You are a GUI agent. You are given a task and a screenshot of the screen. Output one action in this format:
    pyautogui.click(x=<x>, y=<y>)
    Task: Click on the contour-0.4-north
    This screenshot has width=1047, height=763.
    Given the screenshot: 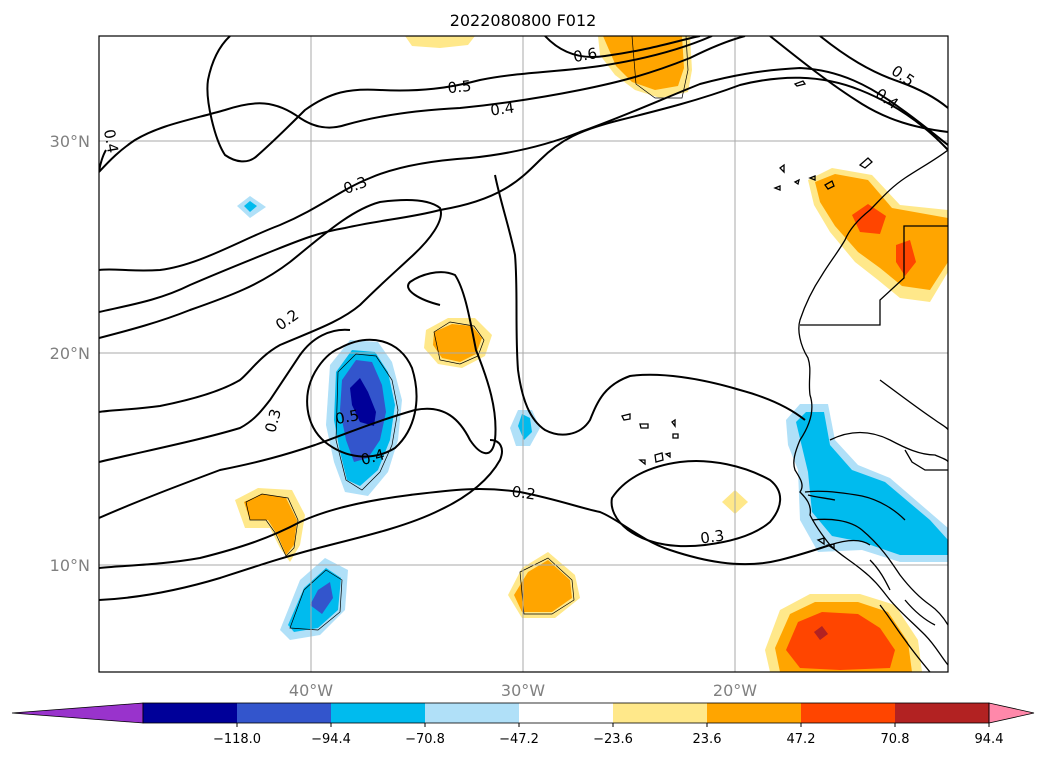 What is the action you would take?
    pyautogui.click(x=422, y=104)
    